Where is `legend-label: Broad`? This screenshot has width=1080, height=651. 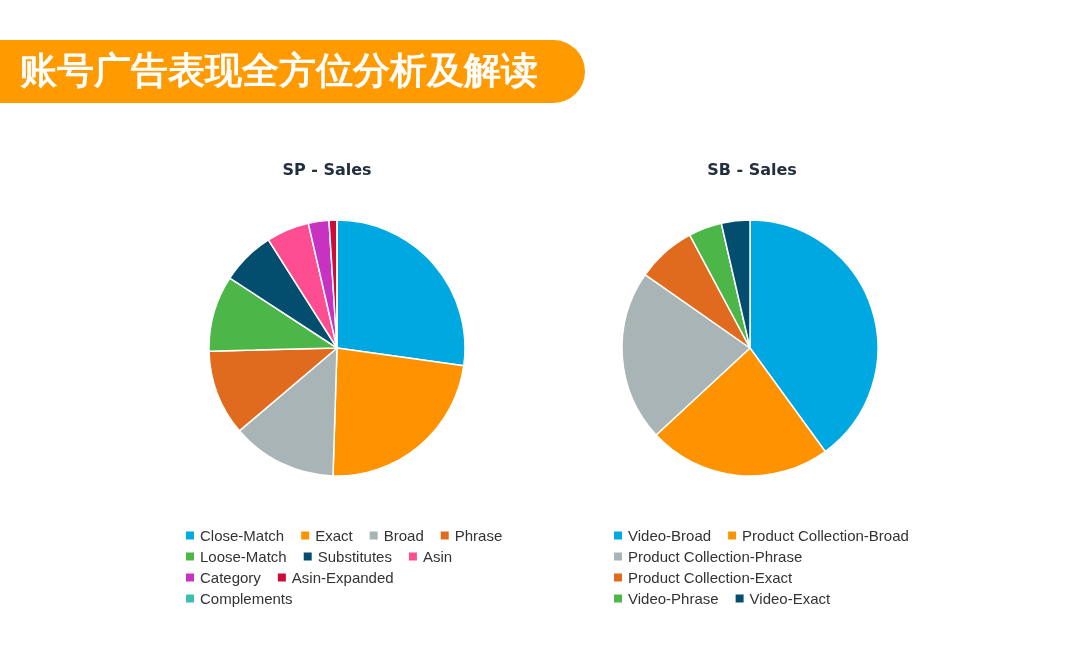
legend-label: Broad is located at coordinates (403, 535).